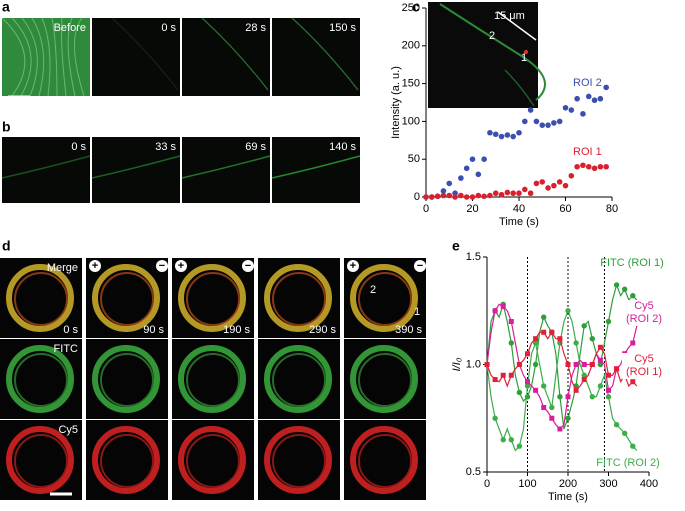 This screenshot has width=685, height=511. Describe the element at coordinates (519, 209) in the screenshot. I see `x-tick-label: 40` at that location.